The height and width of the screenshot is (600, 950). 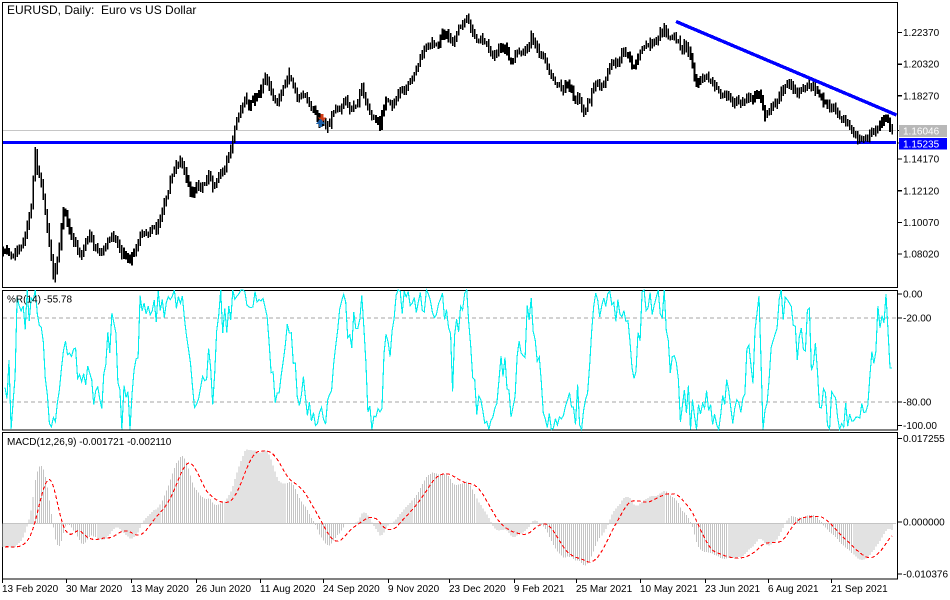 I want to click on svg-text: 11 Aug 2020, so click(x=288, y=589).